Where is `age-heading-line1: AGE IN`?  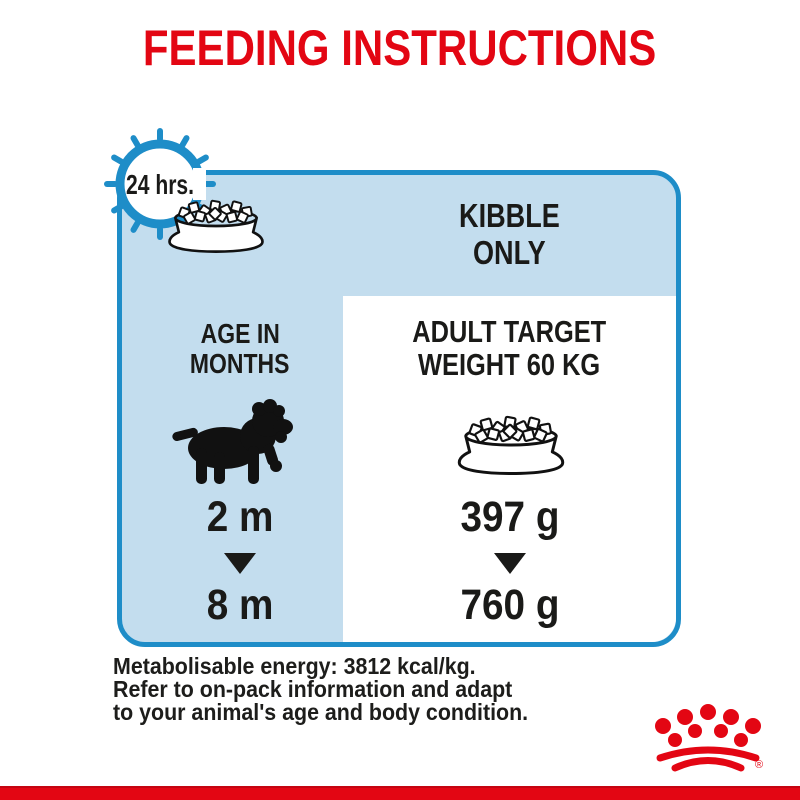 age-heading-line1: AGE IN is located at coordinates (240, 333).